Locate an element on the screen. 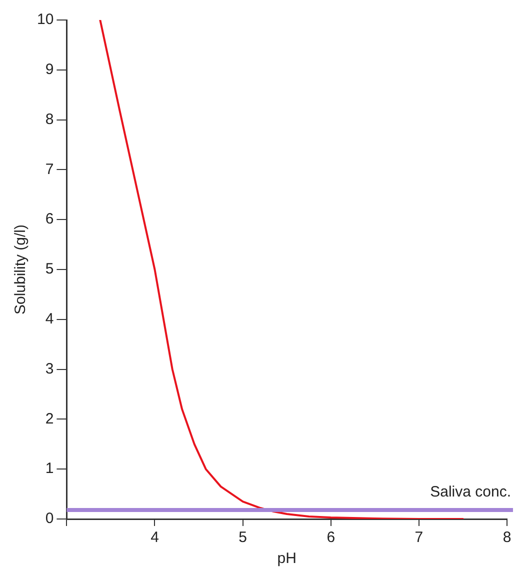 The height and width of the screenshot is (576, 525). x-axis-title: pH is located at coordinates (286, 559).